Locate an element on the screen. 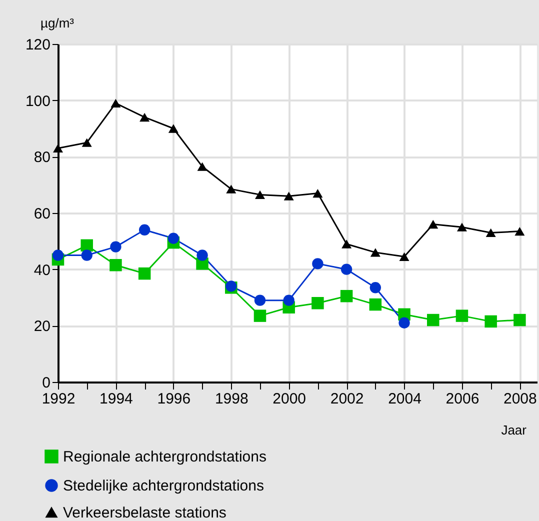 This screenshot has height=521, width=539. x-tick-label: 1998 is located at coordinates (231, 399).